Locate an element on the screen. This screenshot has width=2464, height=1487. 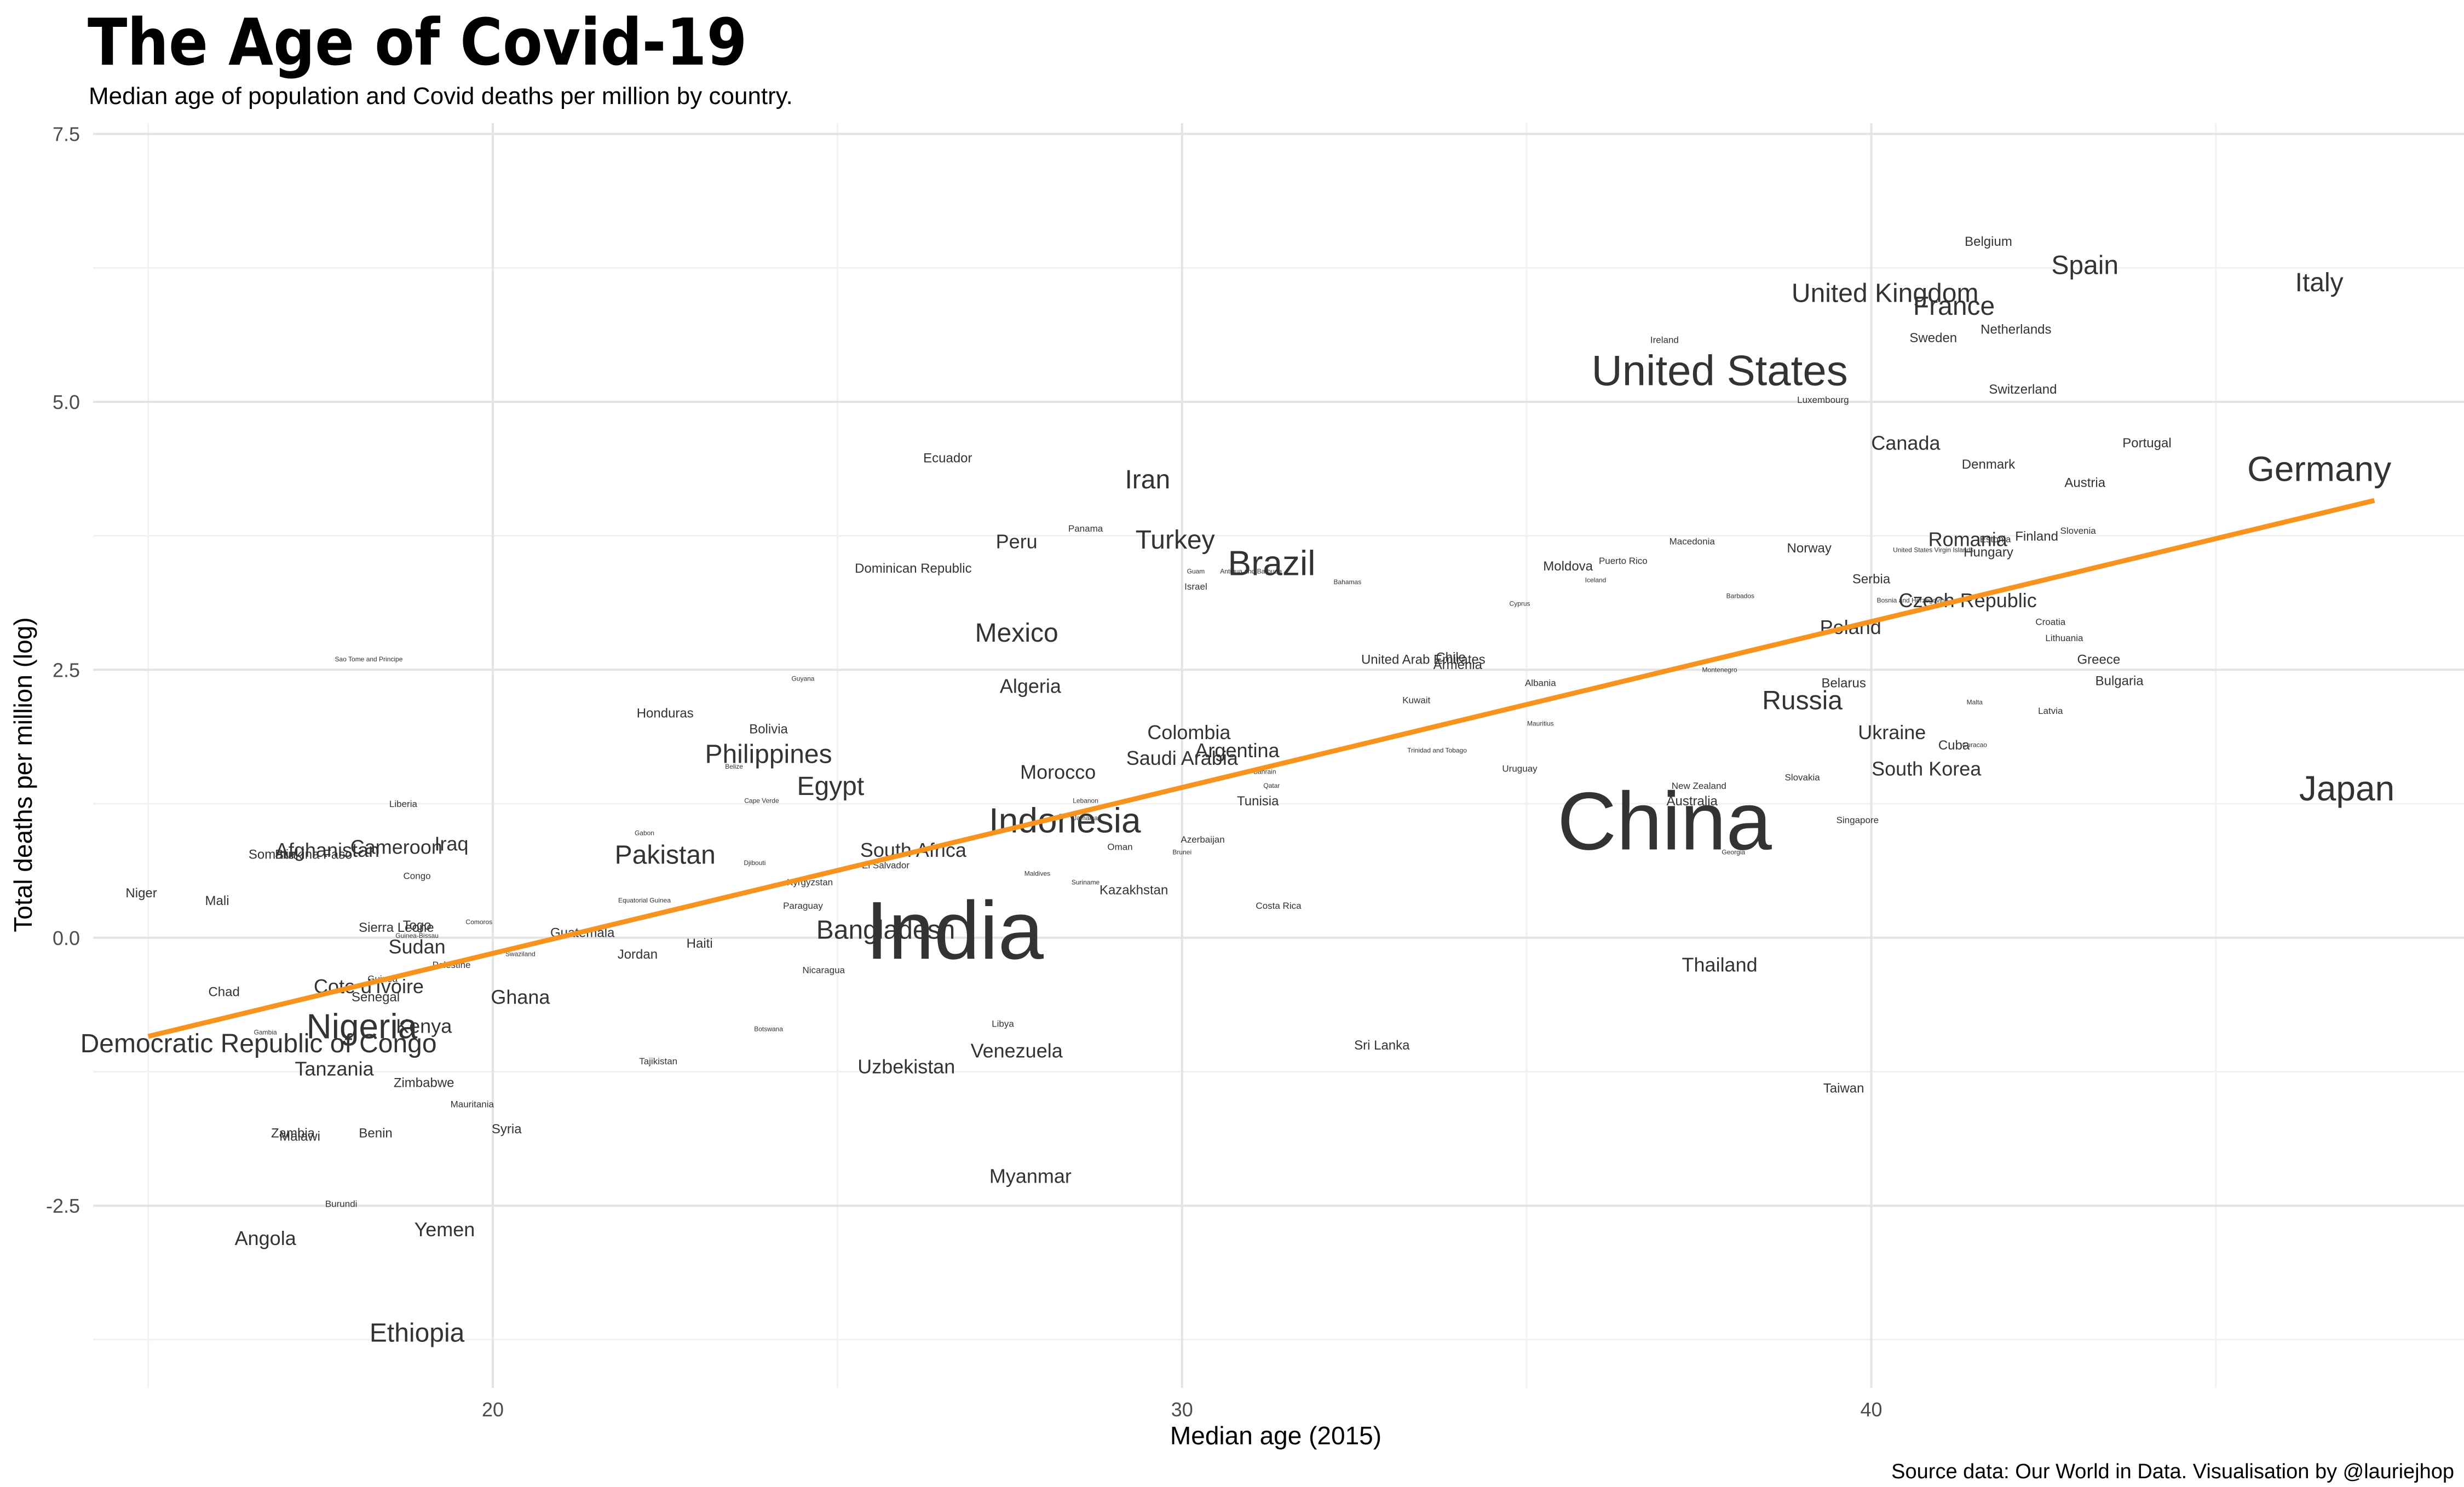
country-label: Bangladesh is located at coordinates (885, 929).